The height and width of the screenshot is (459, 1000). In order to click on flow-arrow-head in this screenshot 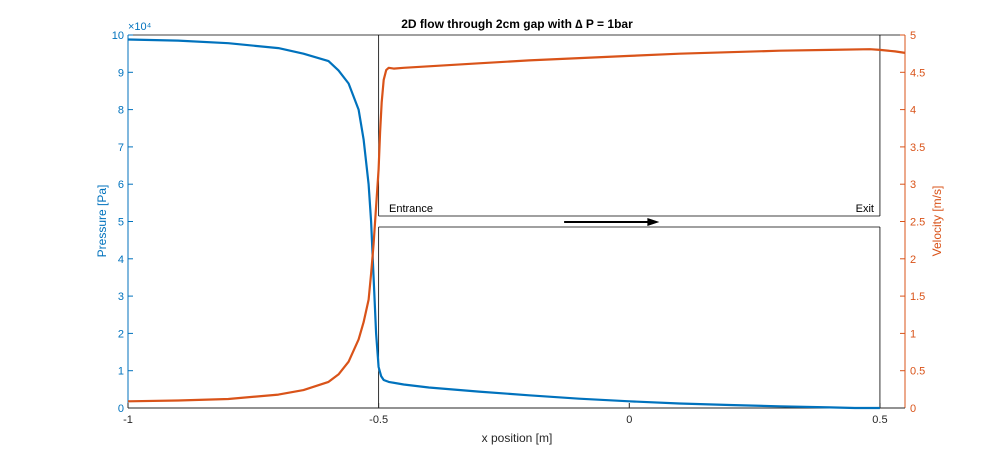, I will do `click(653, 222)`.